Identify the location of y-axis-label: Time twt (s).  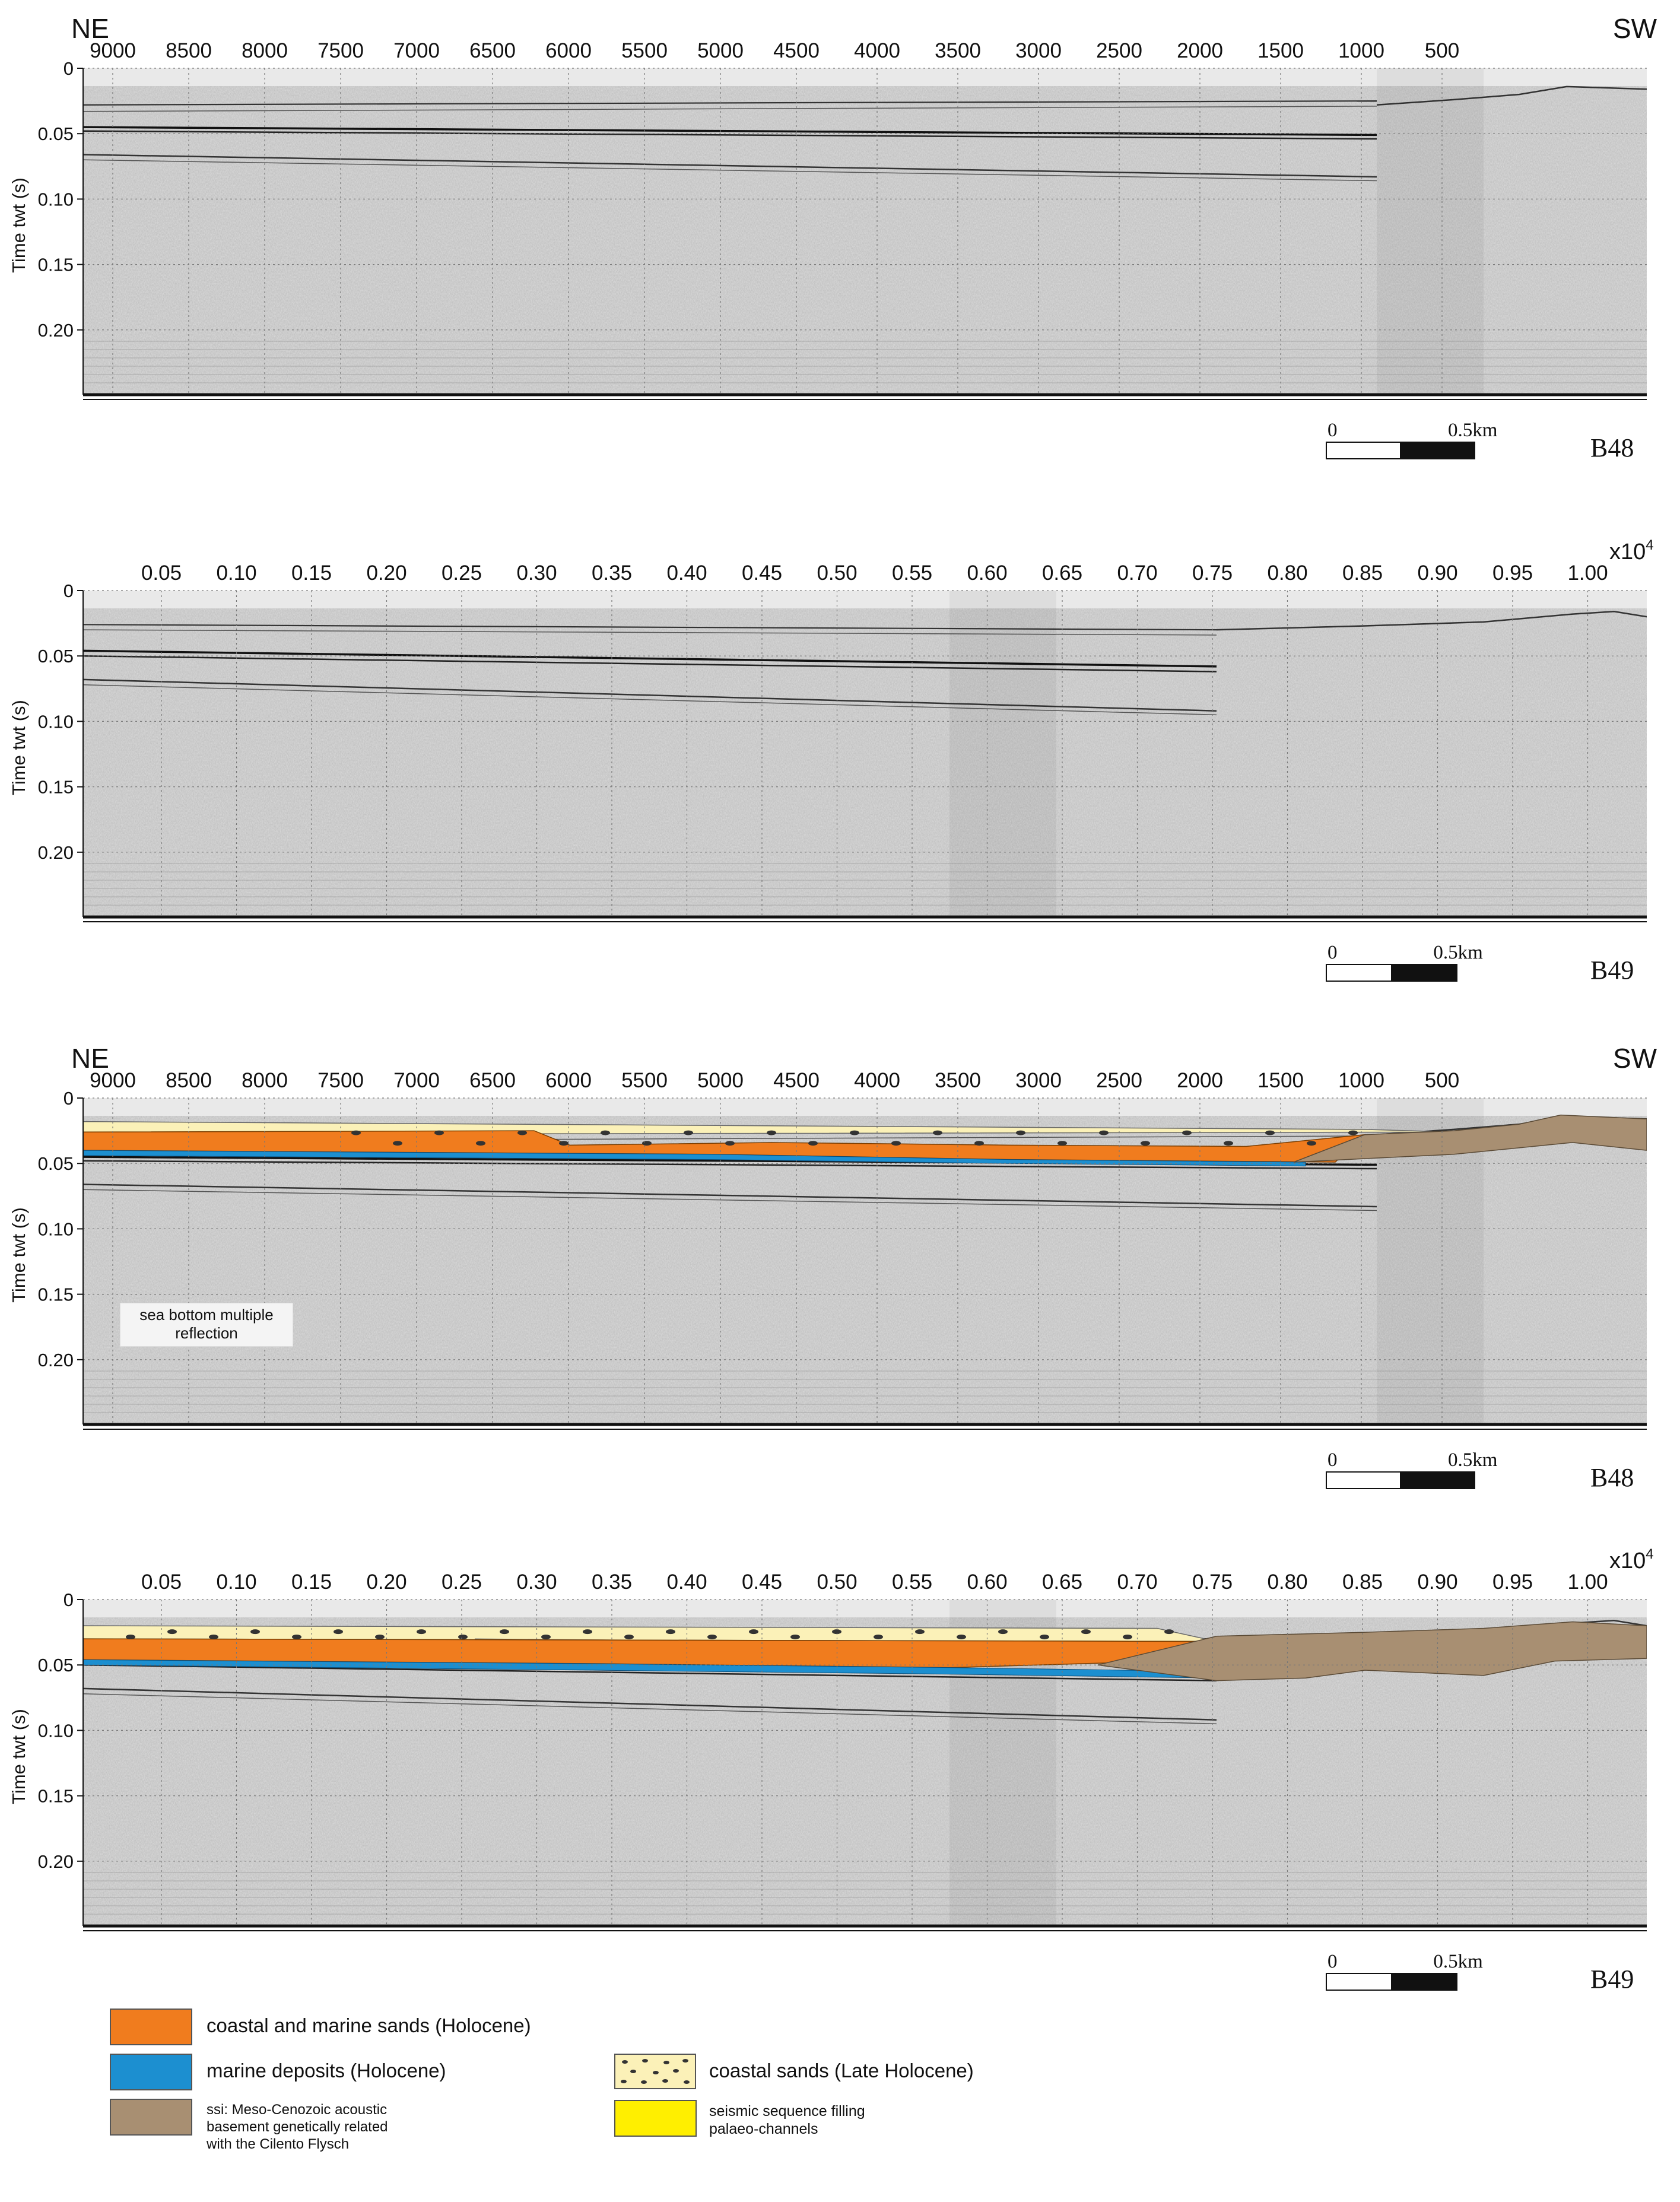
(18, 1255).